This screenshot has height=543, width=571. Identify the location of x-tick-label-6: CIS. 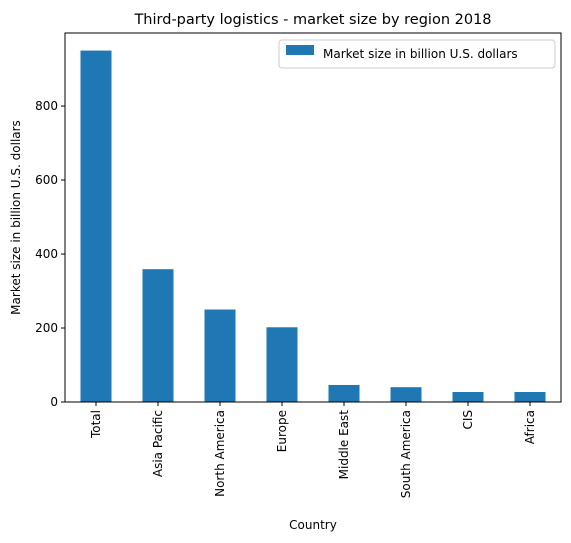
(468, 420).